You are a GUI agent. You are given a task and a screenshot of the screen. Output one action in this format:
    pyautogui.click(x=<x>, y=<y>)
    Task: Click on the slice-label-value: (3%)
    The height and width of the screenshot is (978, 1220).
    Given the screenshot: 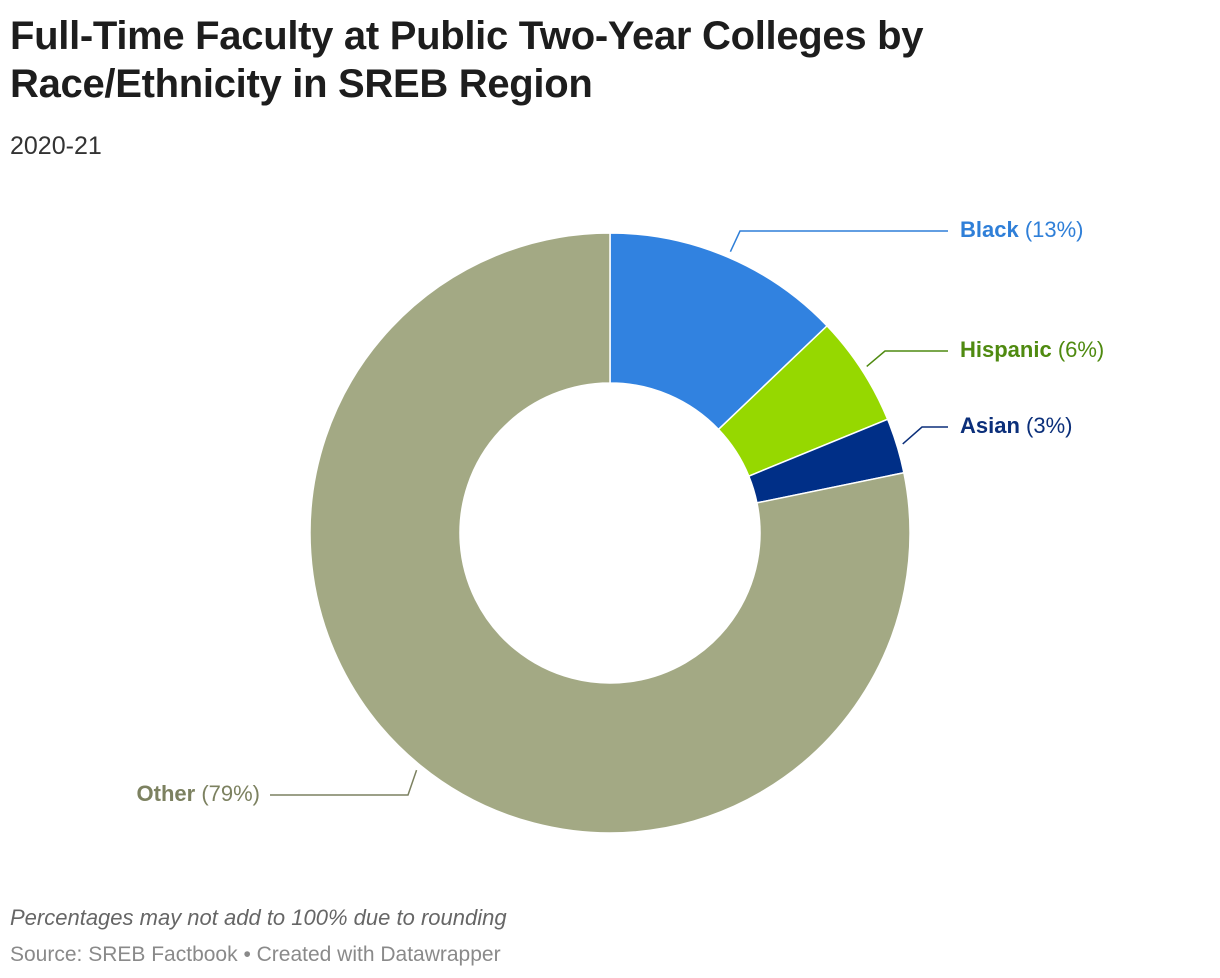 What is the action you would take?
    pyautogui.click(x=1049, y=425)
    